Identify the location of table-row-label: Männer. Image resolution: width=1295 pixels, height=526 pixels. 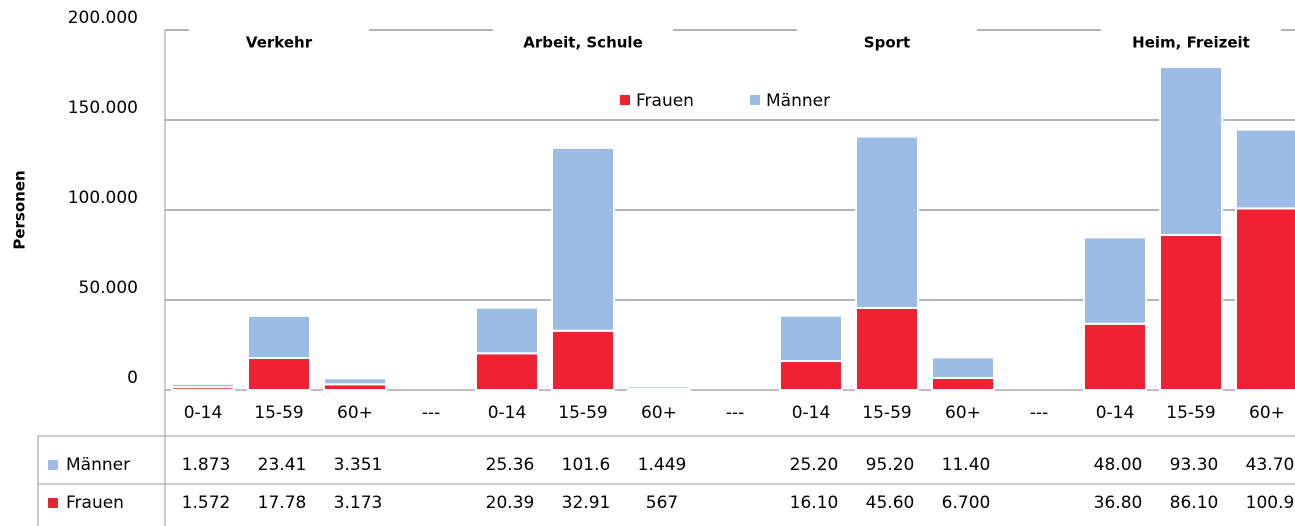
(98, 465).